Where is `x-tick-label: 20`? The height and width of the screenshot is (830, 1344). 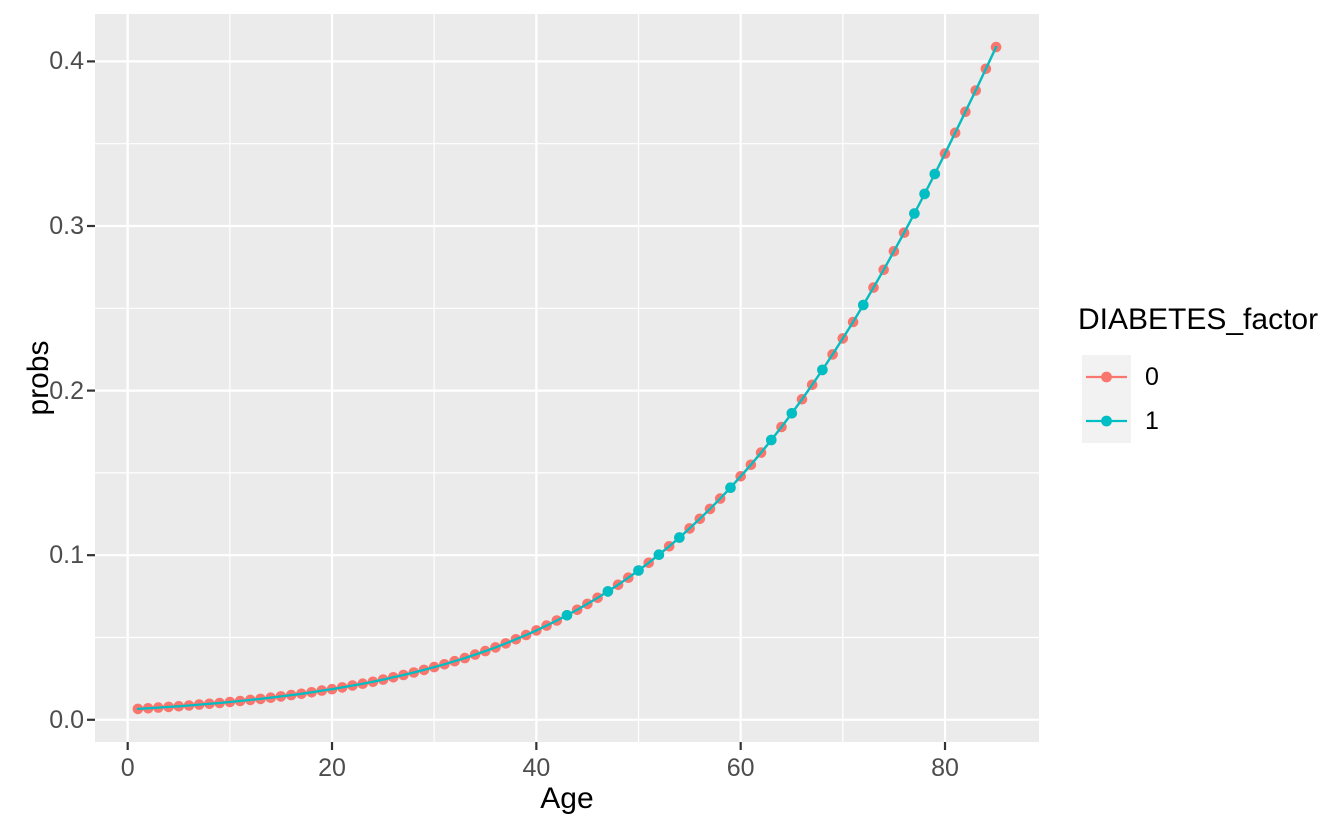 x-tick-label: 20 is located at coordinates (332, 768).